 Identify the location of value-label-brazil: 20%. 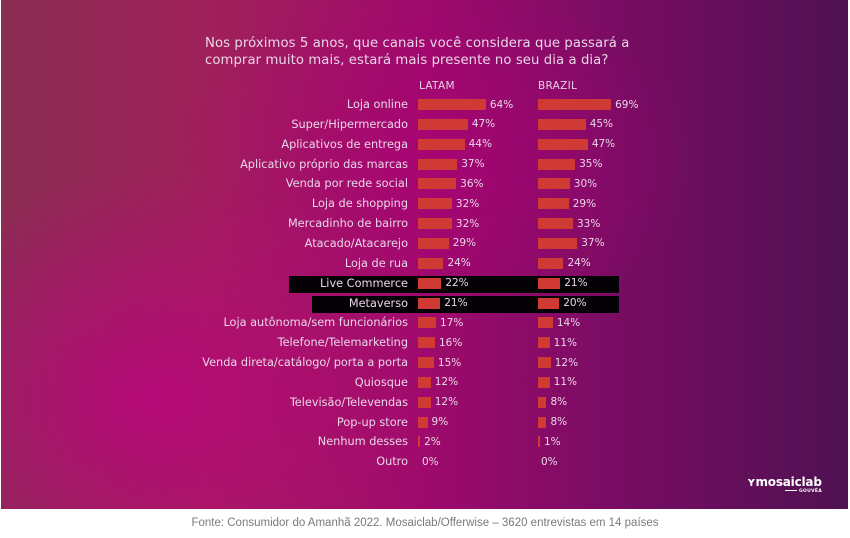
(575, 303).